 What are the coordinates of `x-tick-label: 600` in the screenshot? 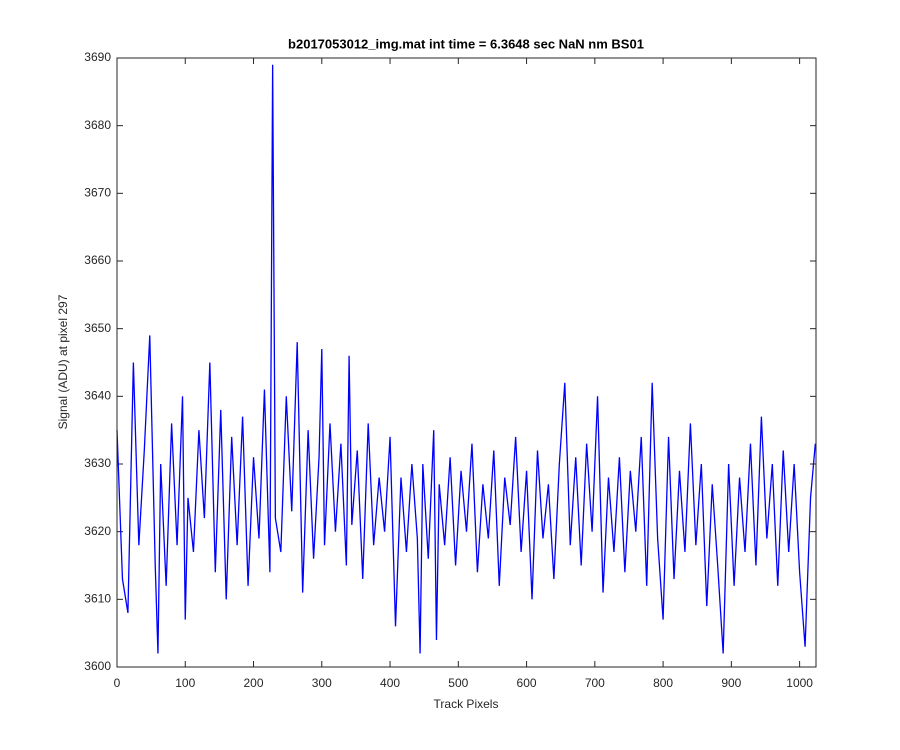 It's located at (527, 683).